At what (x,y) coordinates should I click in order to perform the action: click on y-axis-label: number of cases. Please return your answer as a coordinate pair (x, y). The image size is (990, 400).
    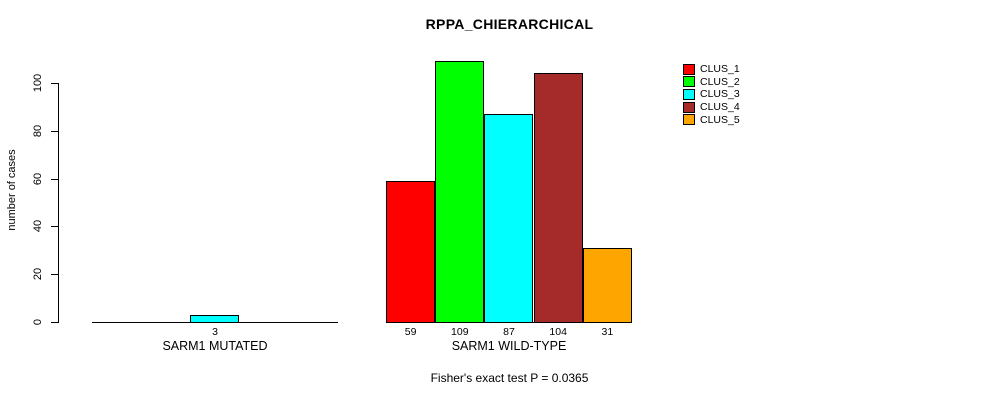
    Looking at the image, I should click on (12, 190).